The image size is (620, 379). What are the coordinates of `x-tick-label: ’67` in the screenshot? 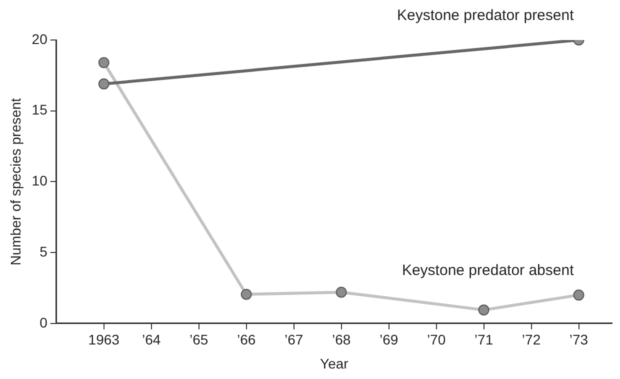 It's located at (294, 340).